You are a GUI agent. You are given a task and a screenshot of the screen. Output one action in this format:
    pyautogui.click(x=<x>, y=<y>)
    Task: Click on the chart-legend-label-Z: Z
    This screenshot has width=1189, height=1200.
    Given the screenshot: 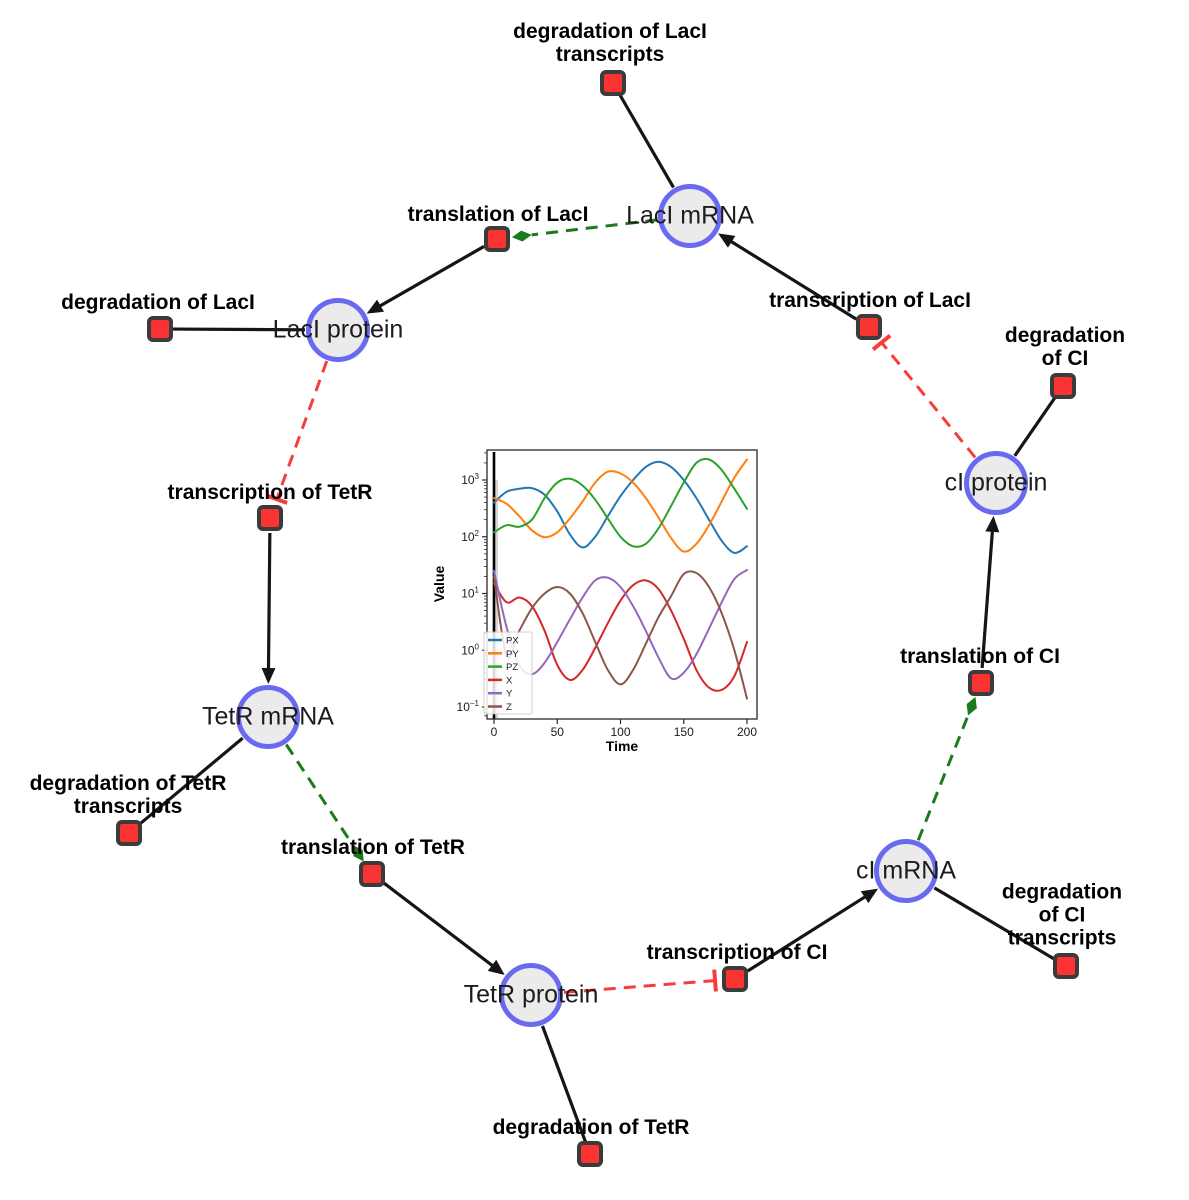 What is the action you would take?
    pyautogui.click(x=509, y=707)
    